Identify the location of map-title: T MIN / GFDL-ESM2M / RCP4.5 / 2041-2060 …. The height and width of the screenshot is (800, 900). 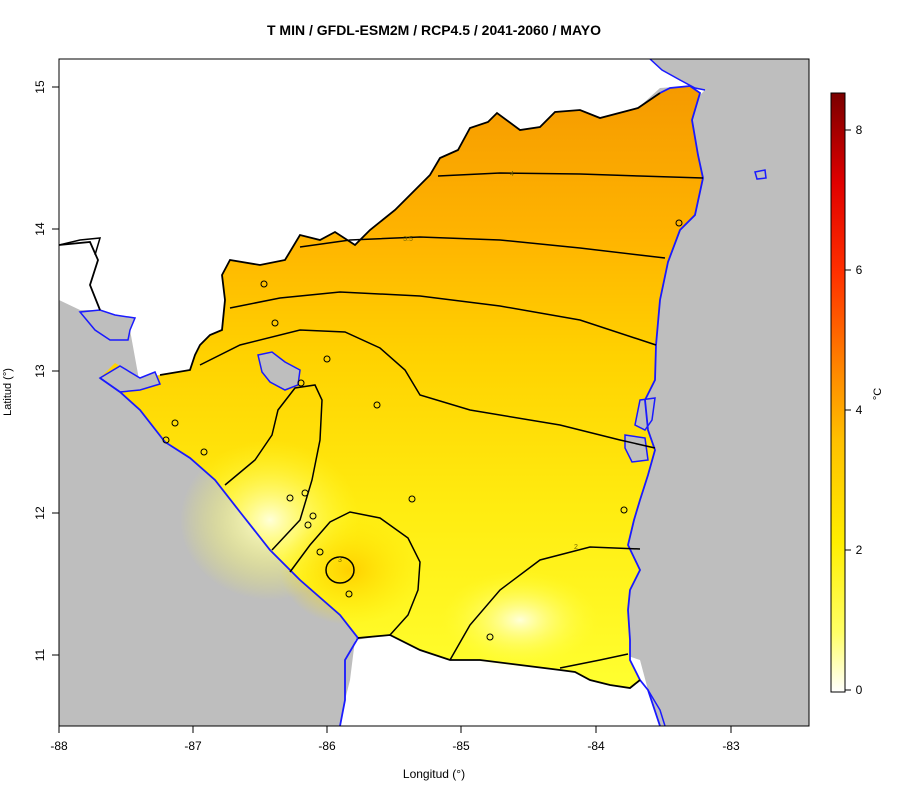
(434, 30).